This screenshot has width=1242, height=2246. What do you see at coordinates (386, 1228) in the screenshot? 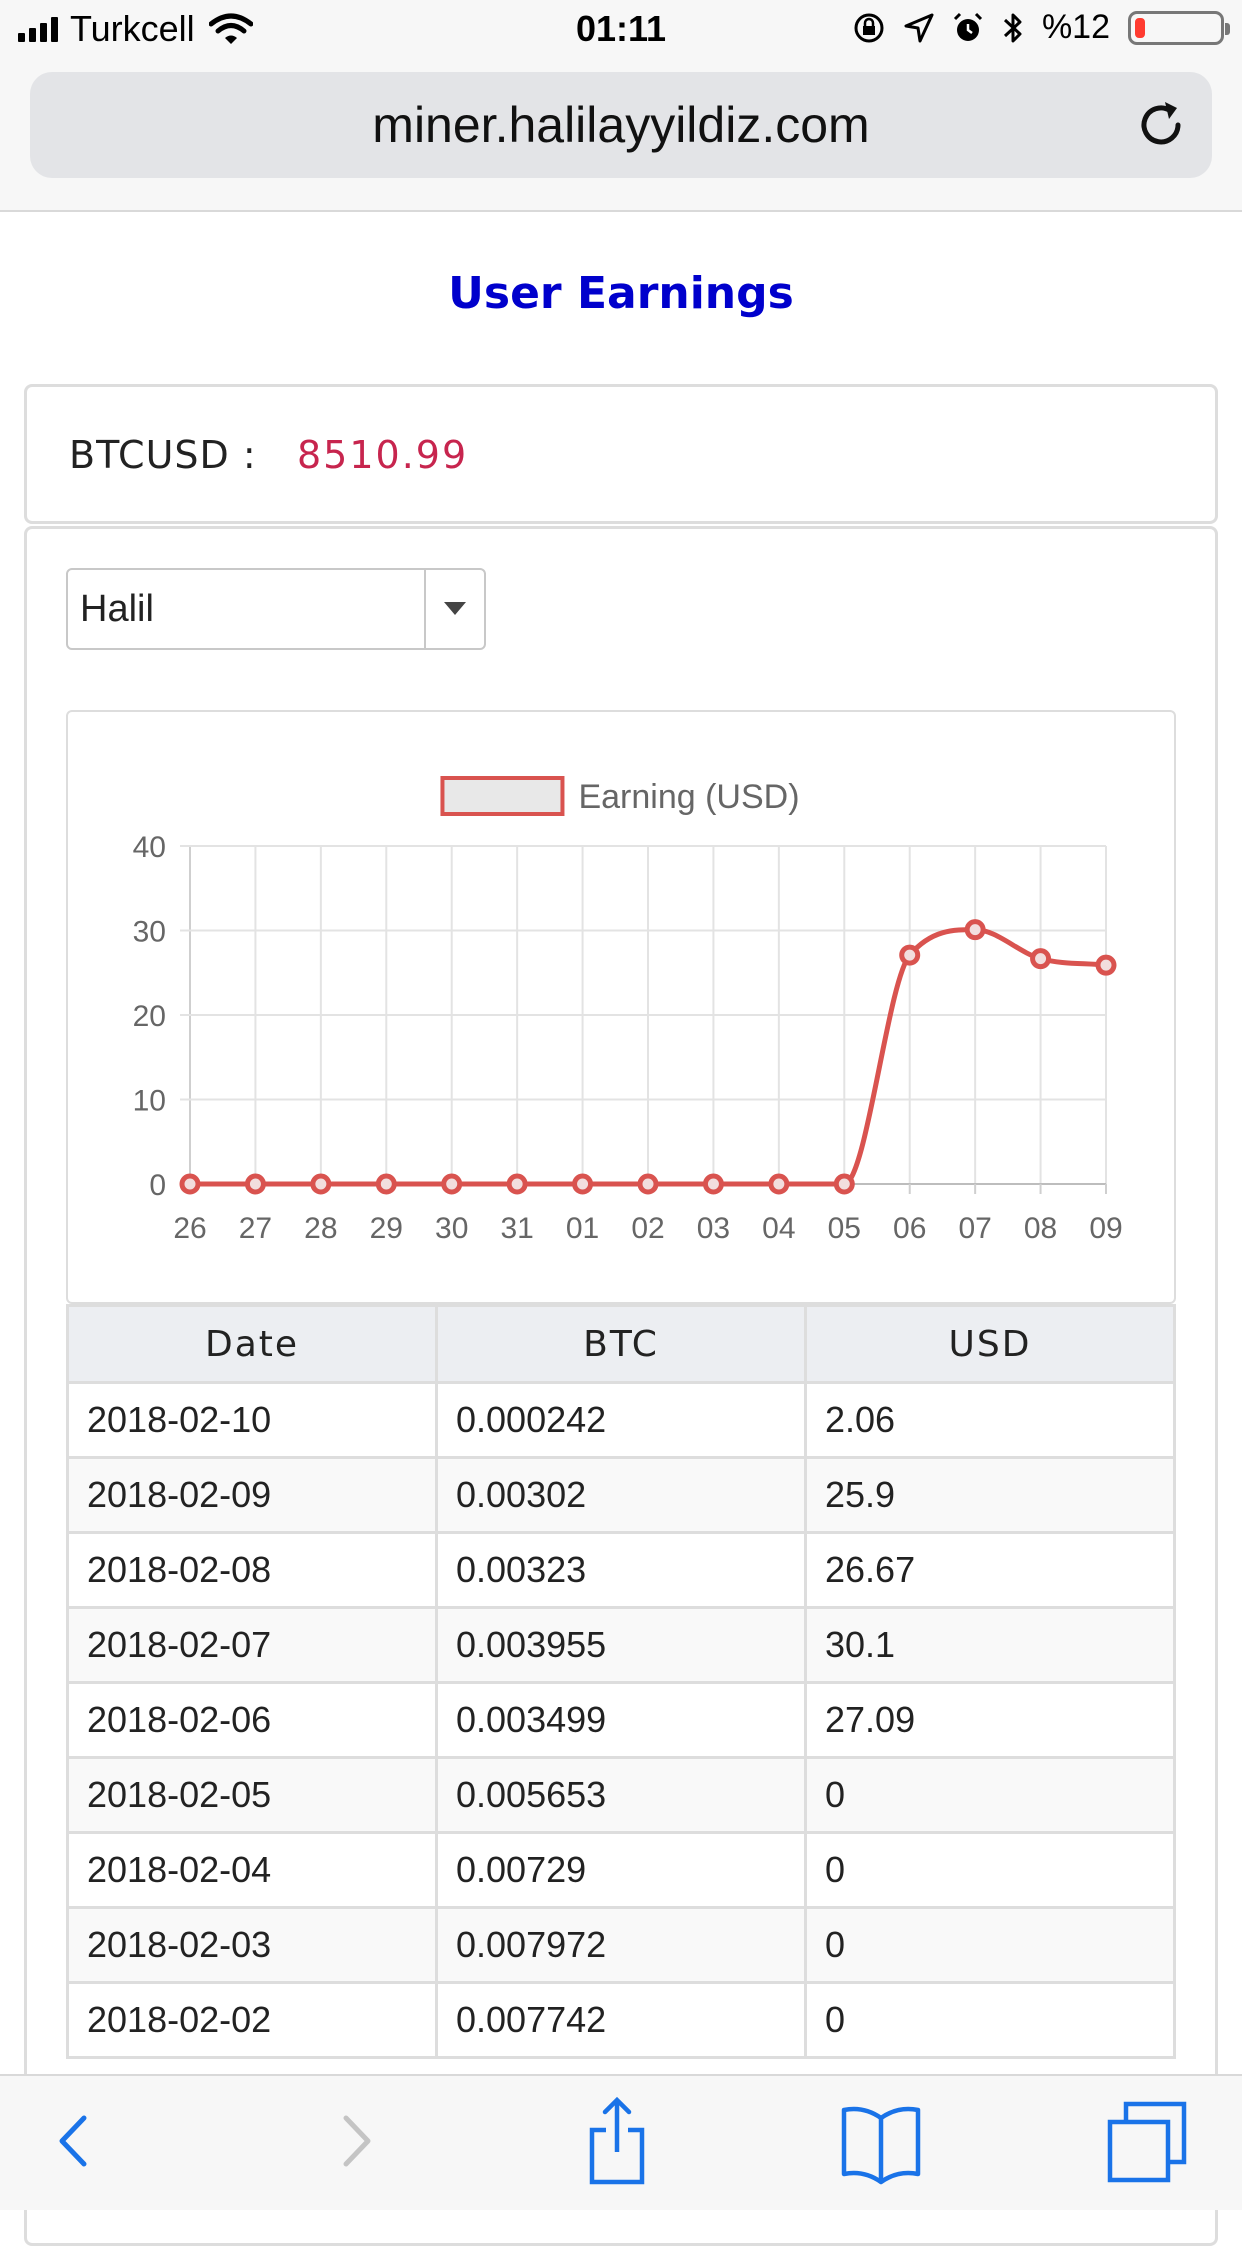
I see `x-tick-label: 29` at bounding box center [386, 1228].